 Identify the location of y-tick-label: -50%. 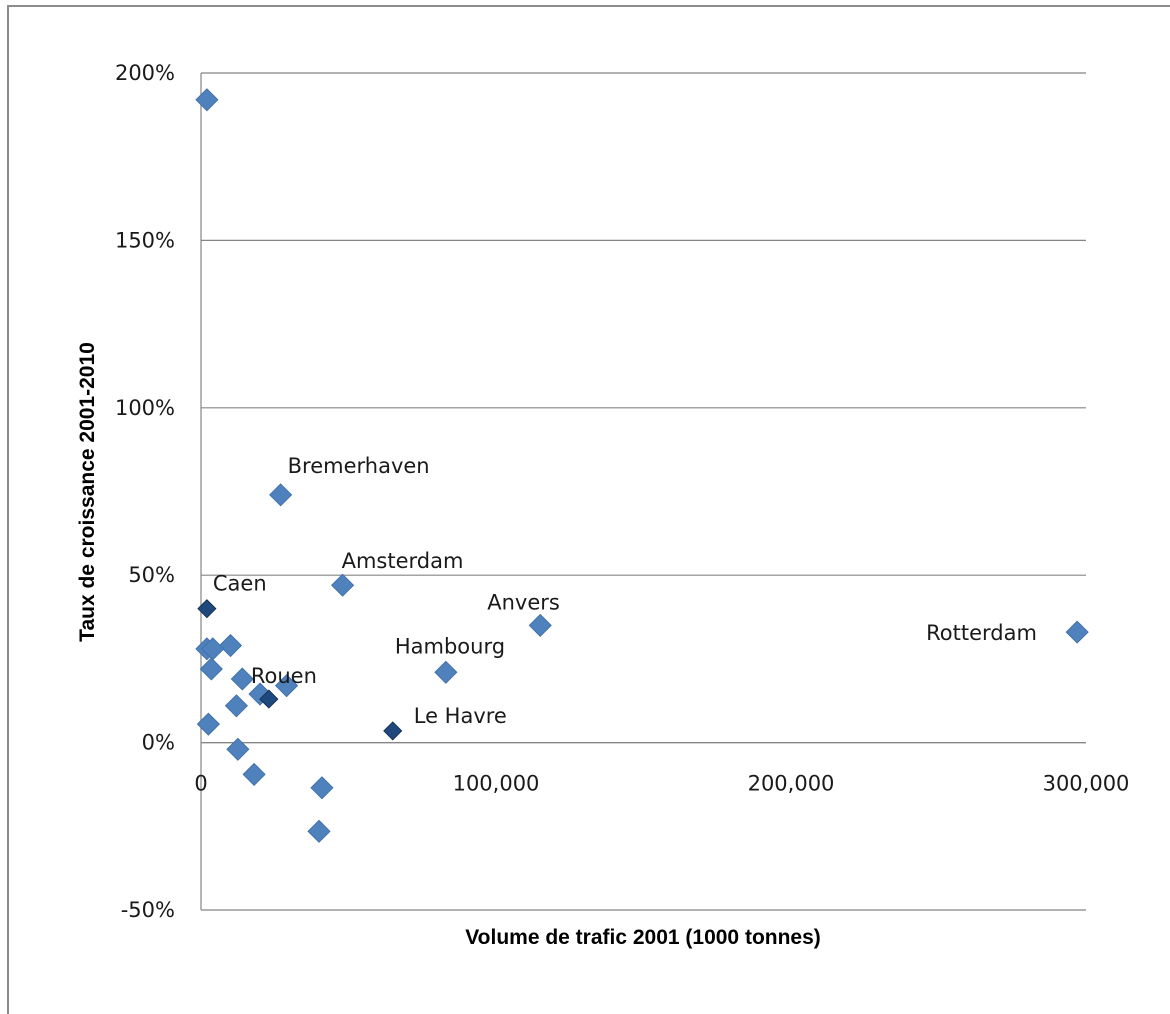
(148, 910).